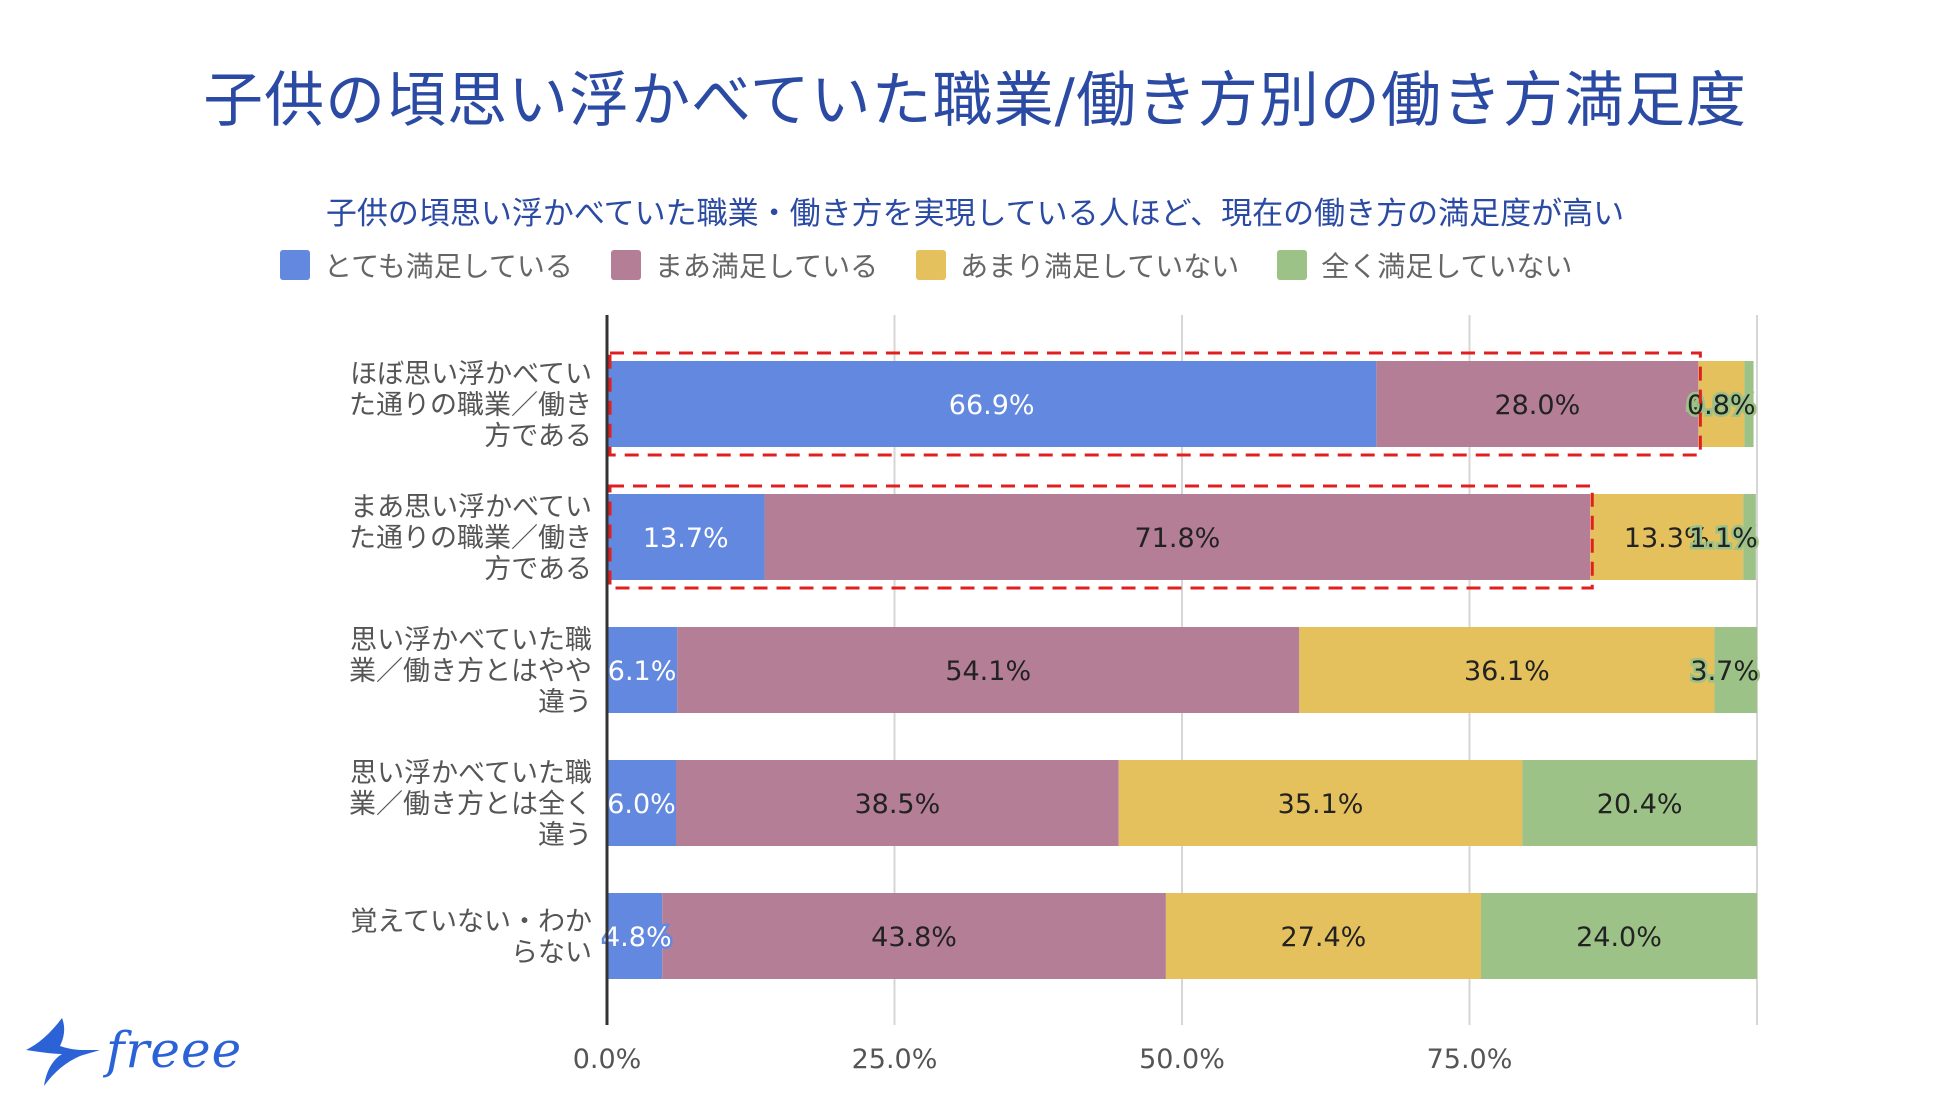  What do you see at coordinates (975, 101) in the screenshot?
I see `page-title: 子供の頃思い浮かべていた職業/働き方別の働き方満足度` at bounding box center [975, 101].